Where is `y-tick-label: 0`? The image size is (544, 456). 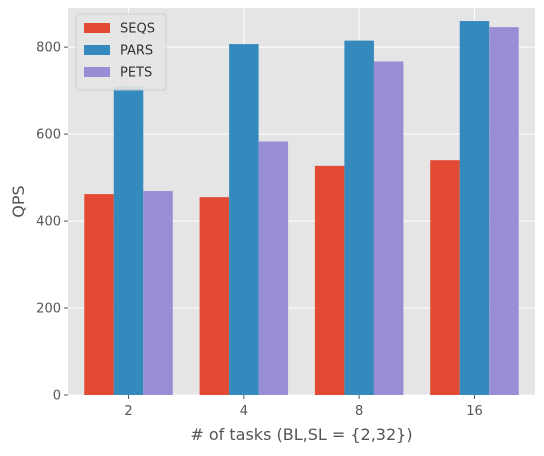 y-tick-label: 0 is located at coordinates (57, 396).